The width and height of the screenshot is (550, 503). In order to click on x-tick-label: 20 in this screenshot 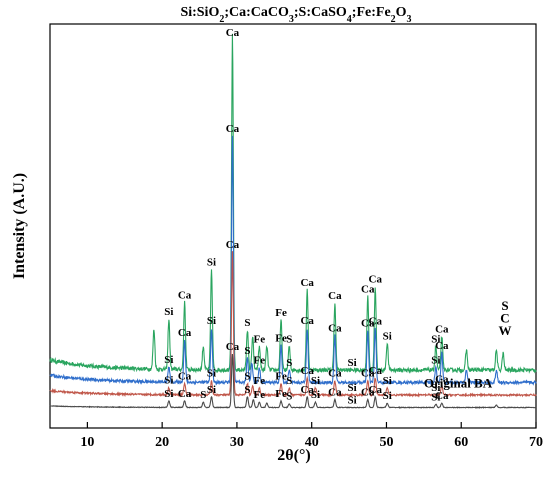, I will do `click(162, 442)`.